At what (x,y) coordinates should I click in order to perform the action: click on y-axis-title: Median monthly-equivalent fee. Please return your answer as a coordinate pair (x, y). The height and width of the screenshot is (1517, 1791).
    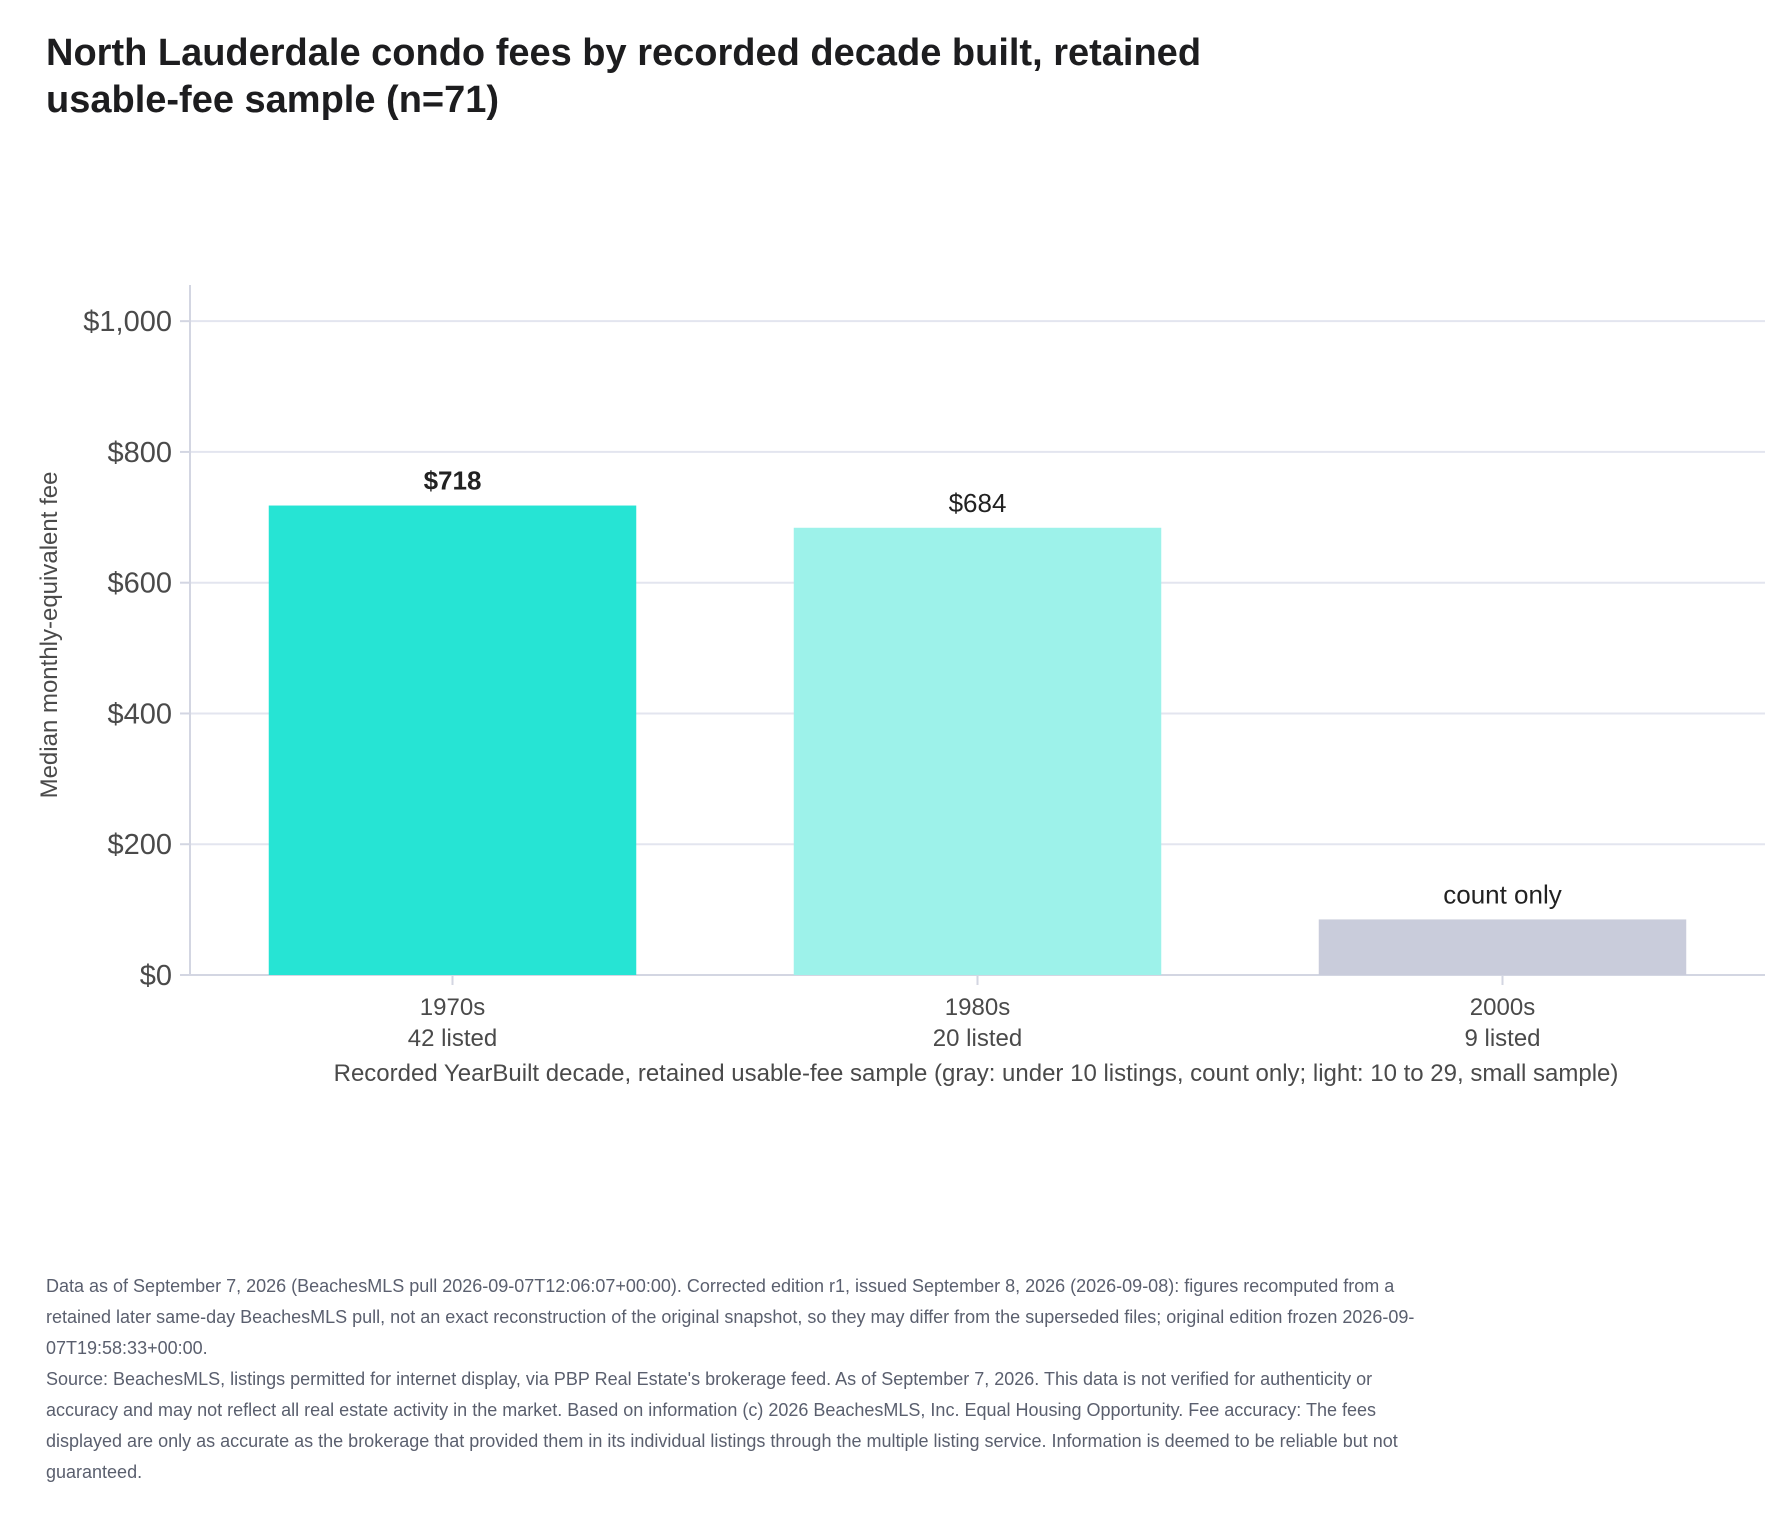
    Looking at the image, I should click on (49, 635).